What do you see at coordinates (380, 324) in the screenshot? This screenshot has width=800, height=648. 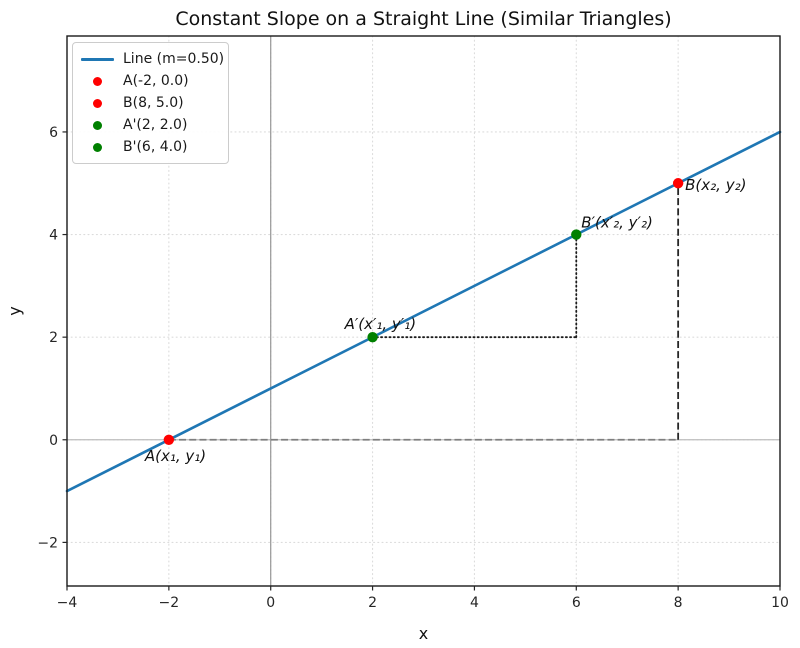 I see `point-annotation: A′(x′₁, y′₁)` at bounding box center [380, 324].